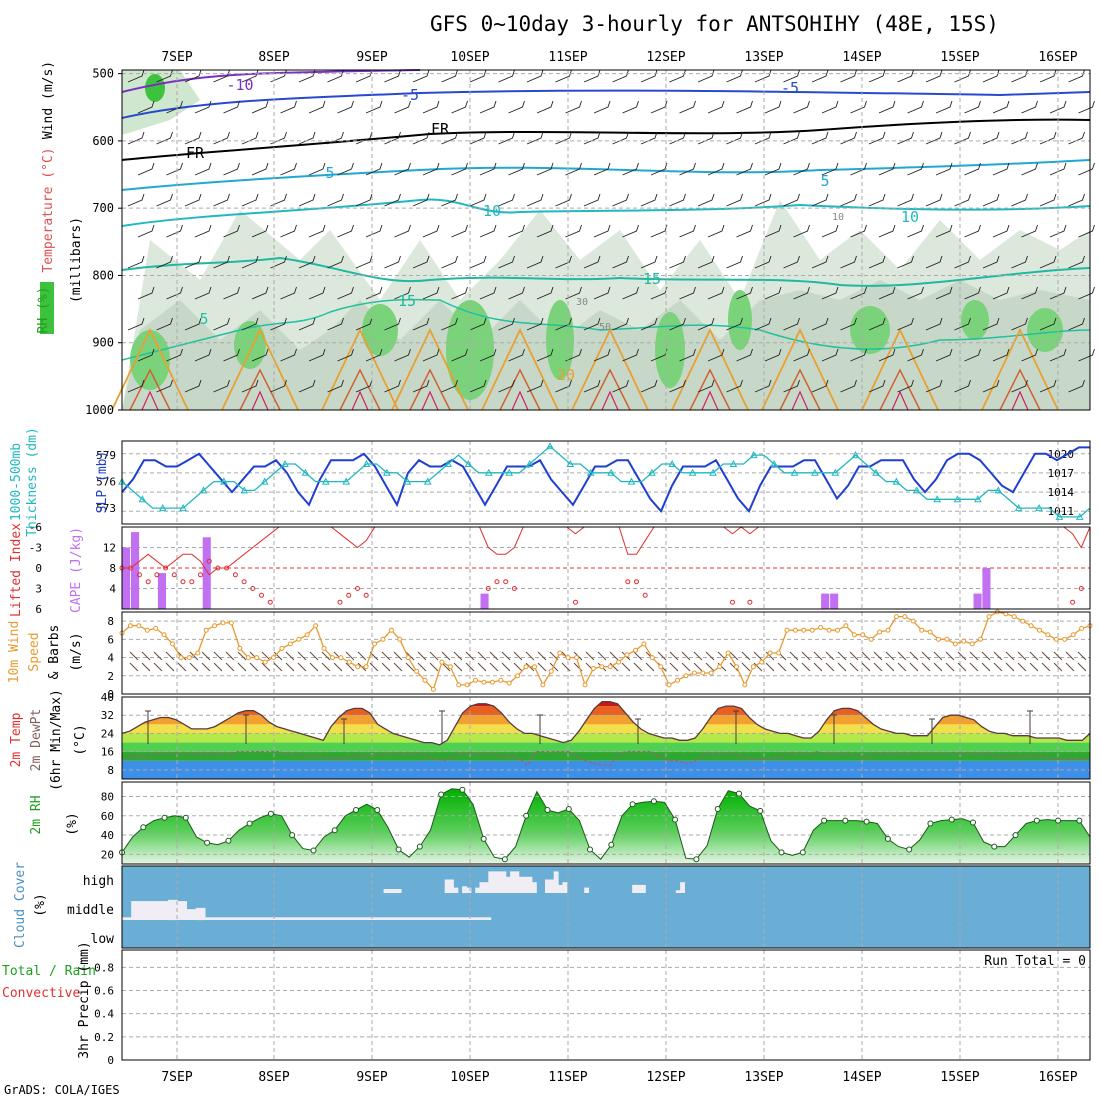 The image size is (1100, 1100). What do you see at coordinates (605, 480) in the screenshot?
I see `slp-line` at bounding box center [605, 480].